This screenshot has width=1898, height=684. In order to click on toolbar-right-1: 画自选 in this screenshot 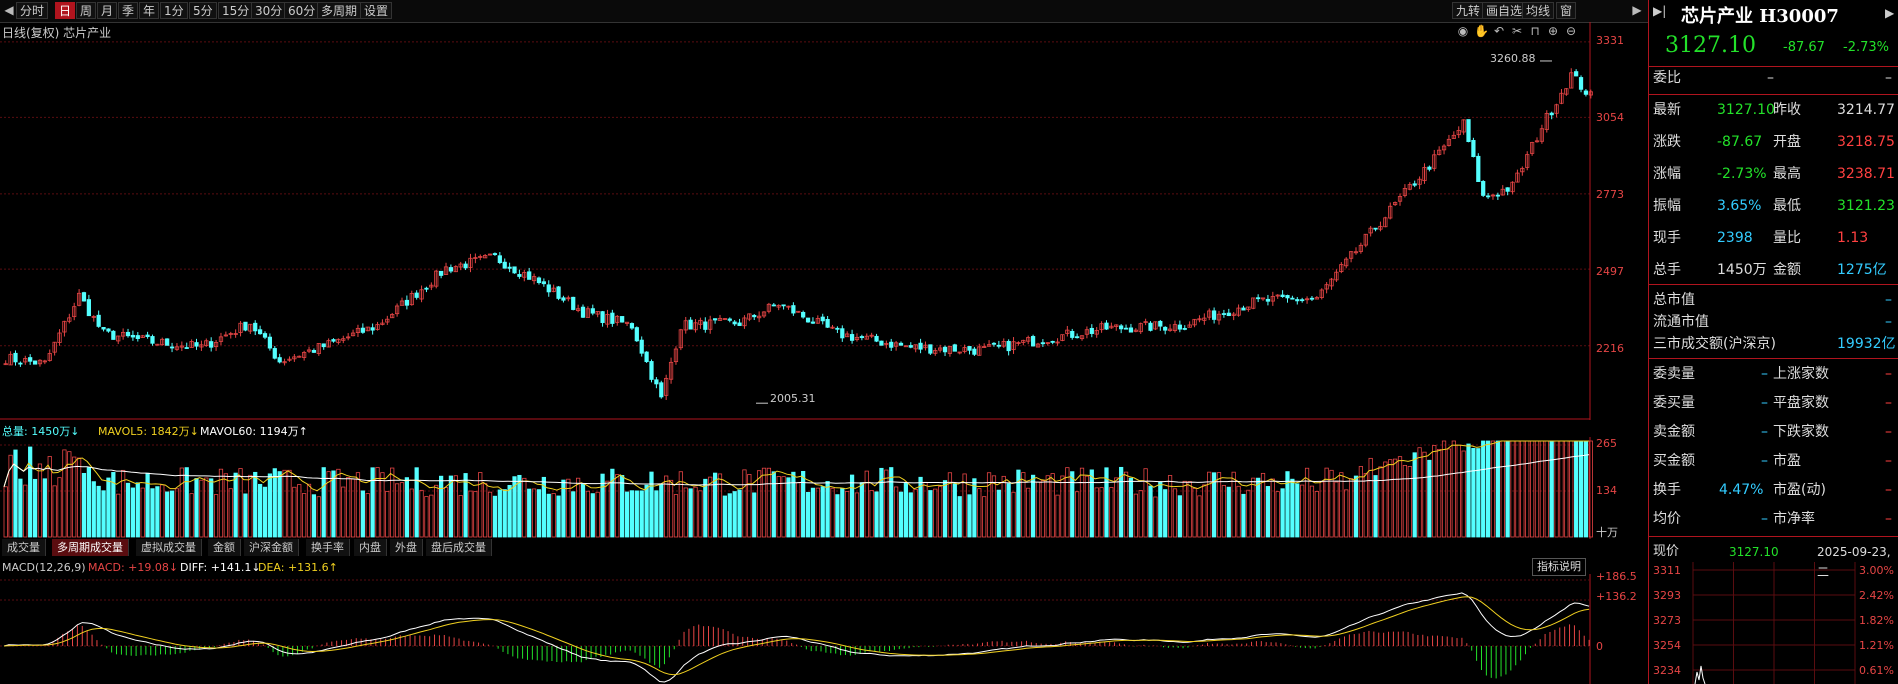, I will do `click(1504, 10)`.